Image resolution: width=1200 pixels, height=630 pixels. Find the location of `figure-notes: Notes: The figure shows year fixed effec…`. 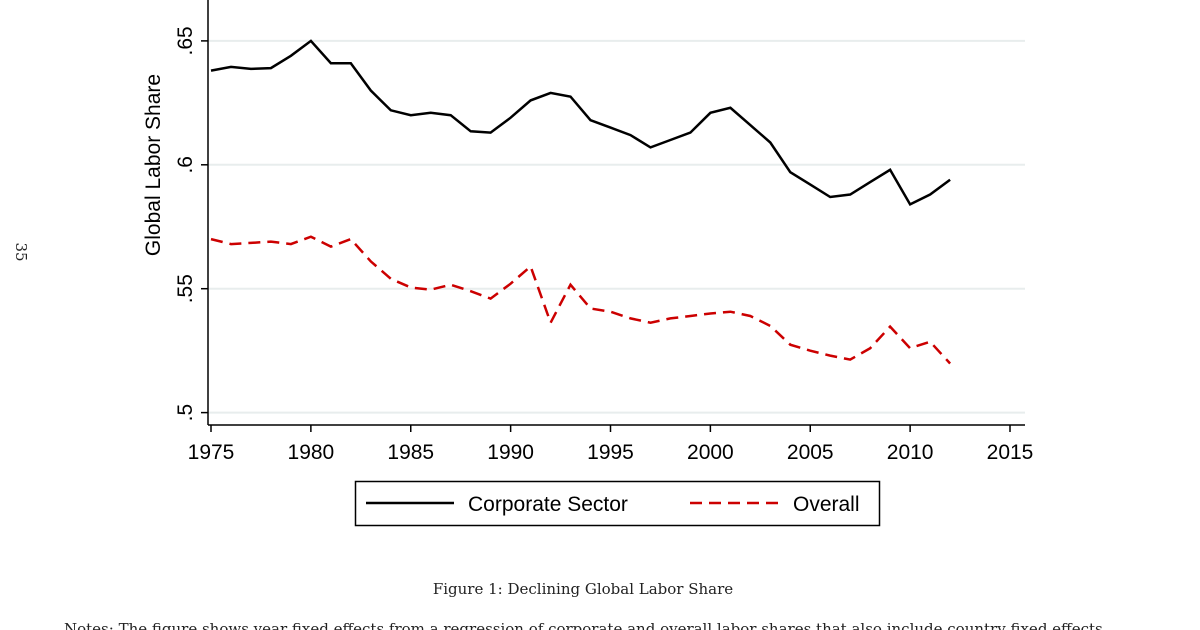

figure-notes: Notes: The figure shows year fixed effec… is located at coordinates (586, 625).